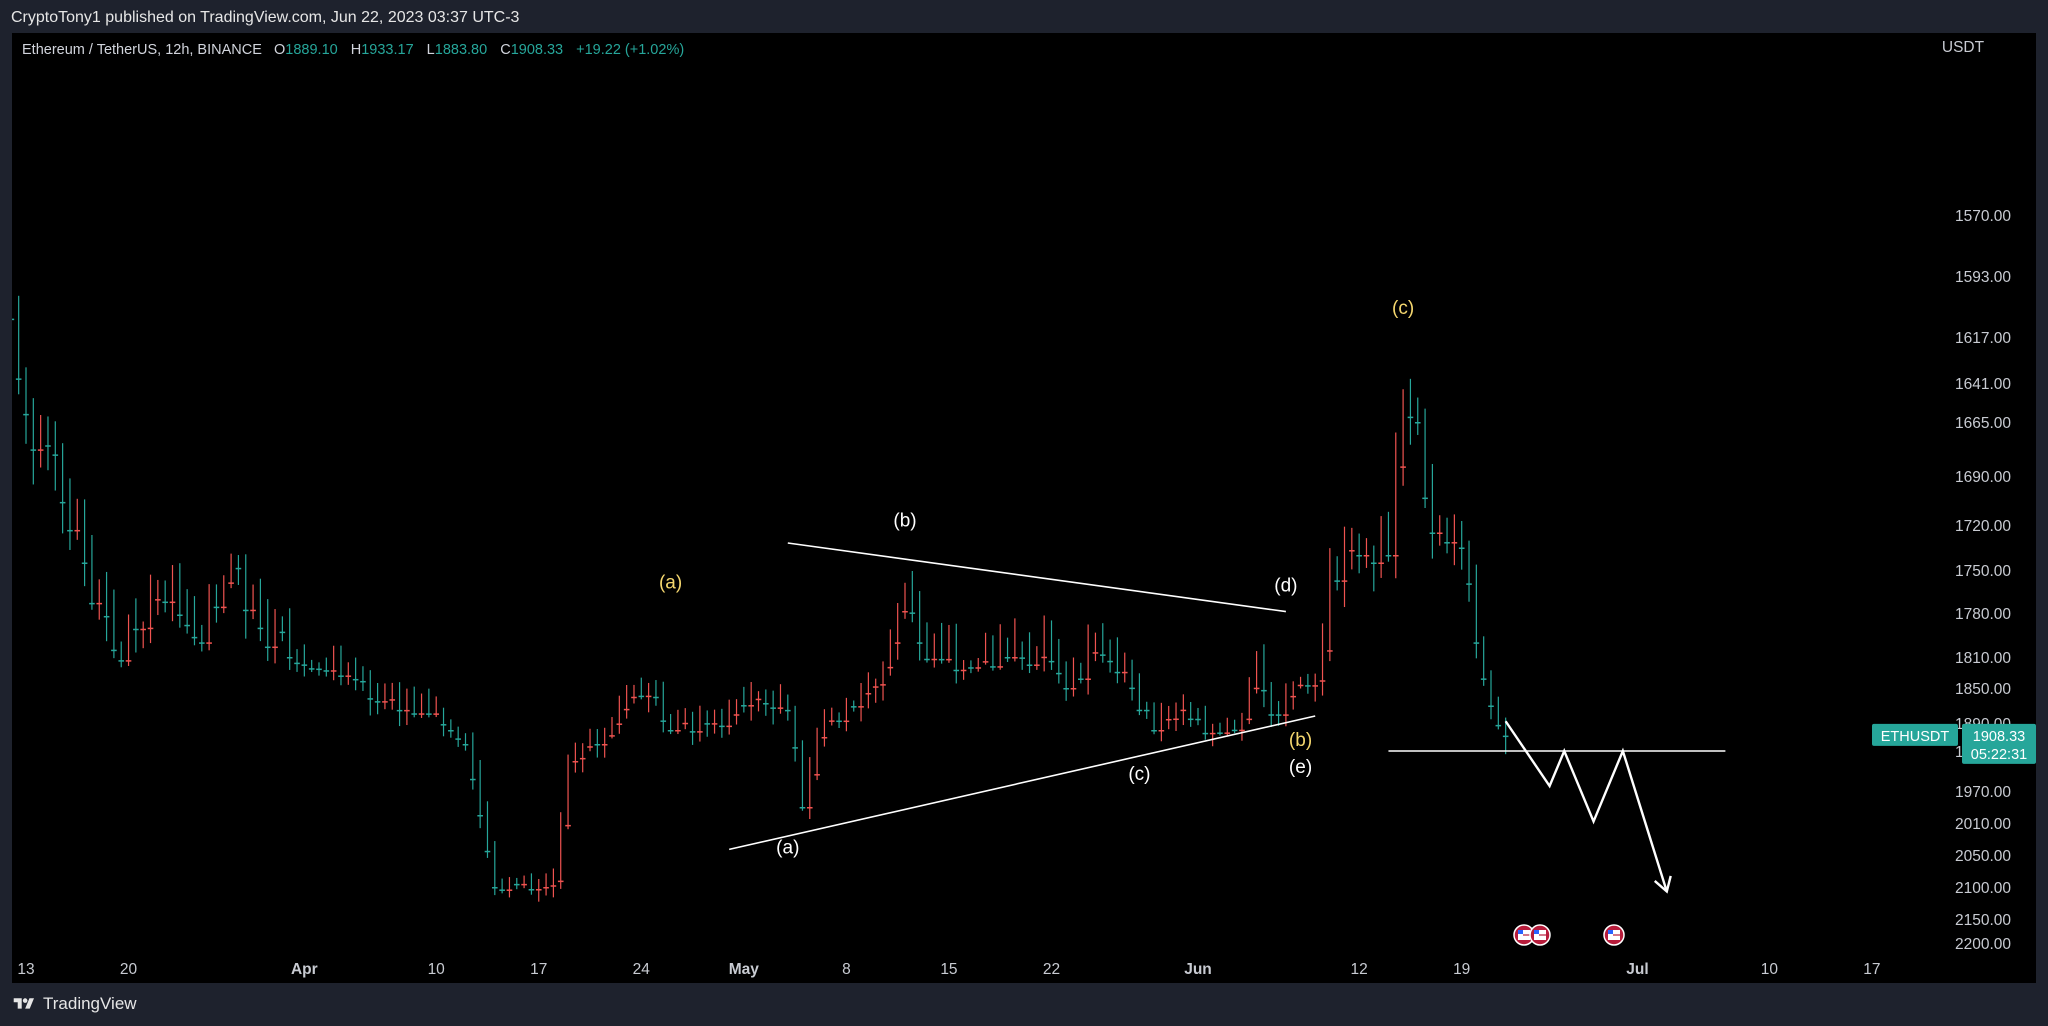  I want to click on time-tick-label: Jun, so click(1198, 969).